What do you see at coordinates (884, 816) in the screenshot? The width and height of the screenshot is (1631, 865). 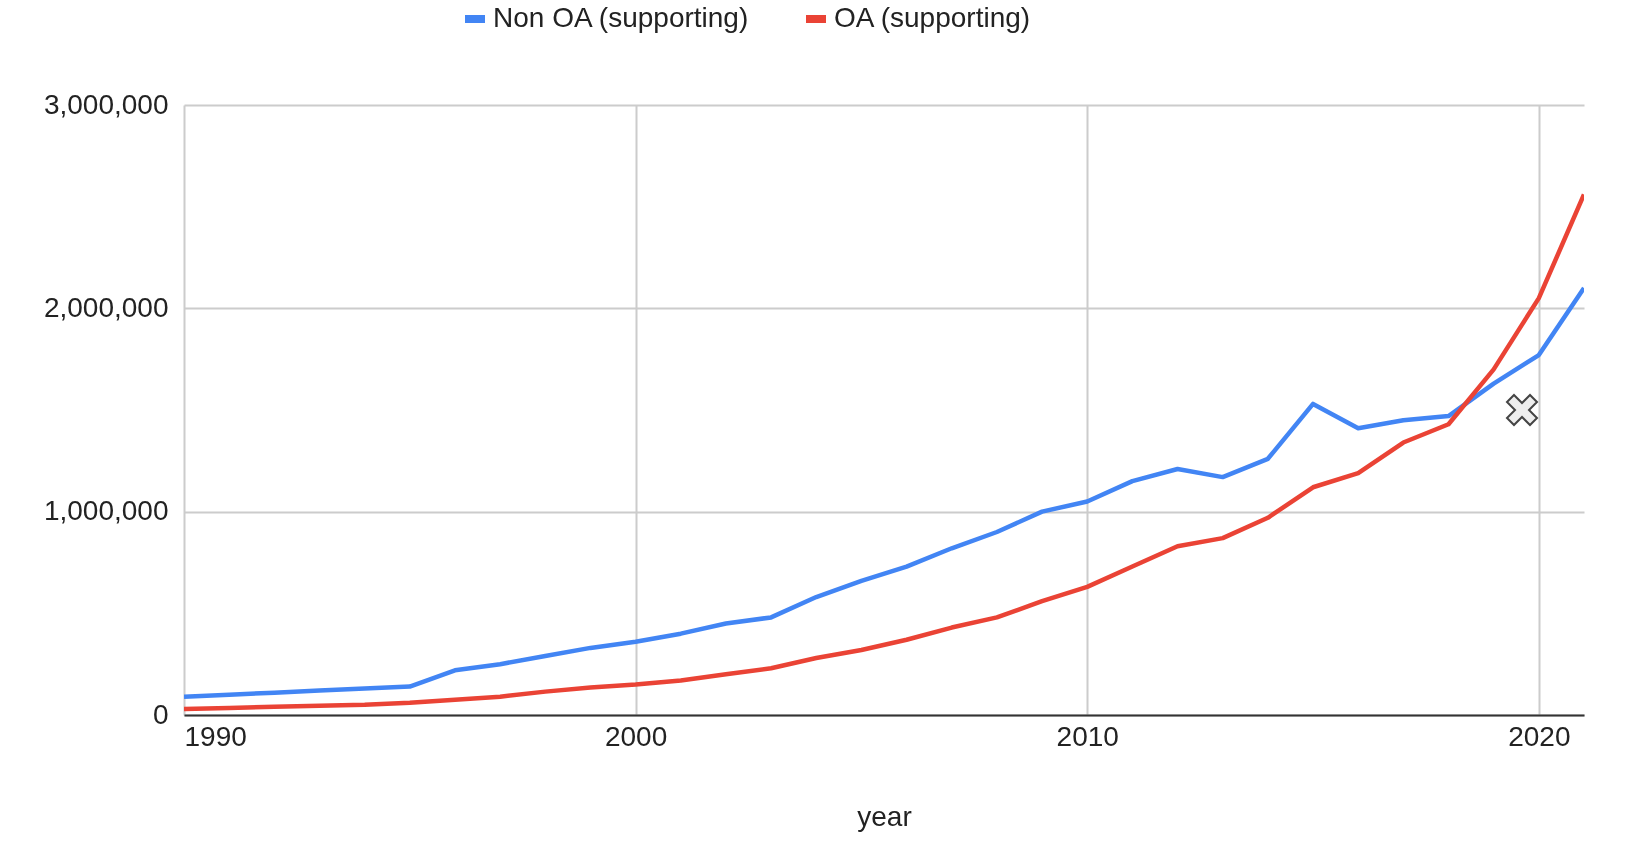 I see `x-axis-title: year` at bounding box center [884, 816].